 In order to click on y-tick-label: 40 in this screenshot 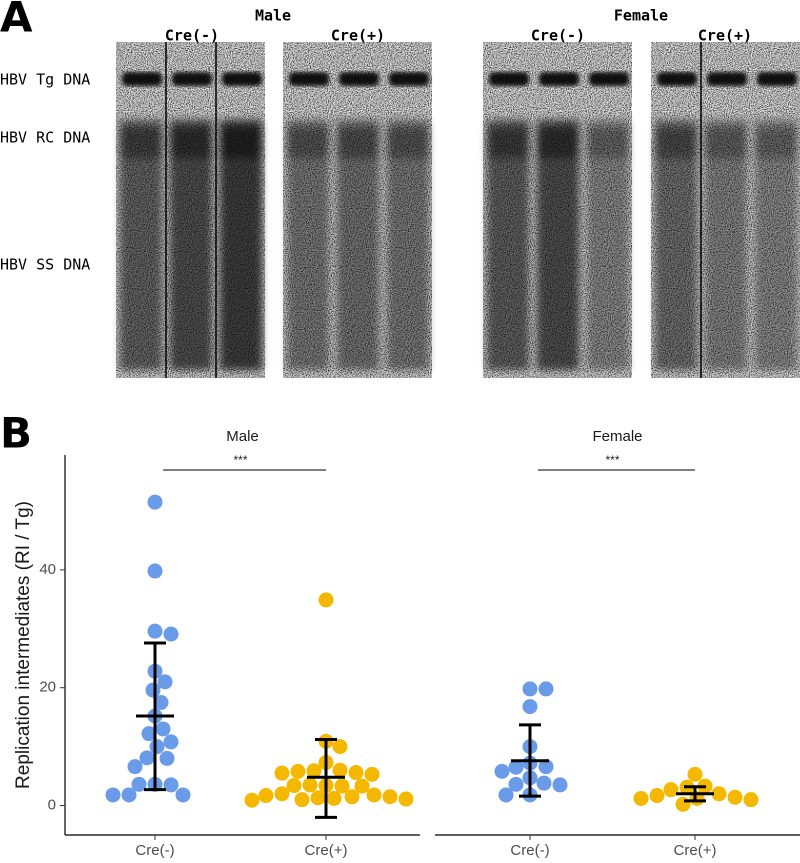, I will do `click(47, 569)`.